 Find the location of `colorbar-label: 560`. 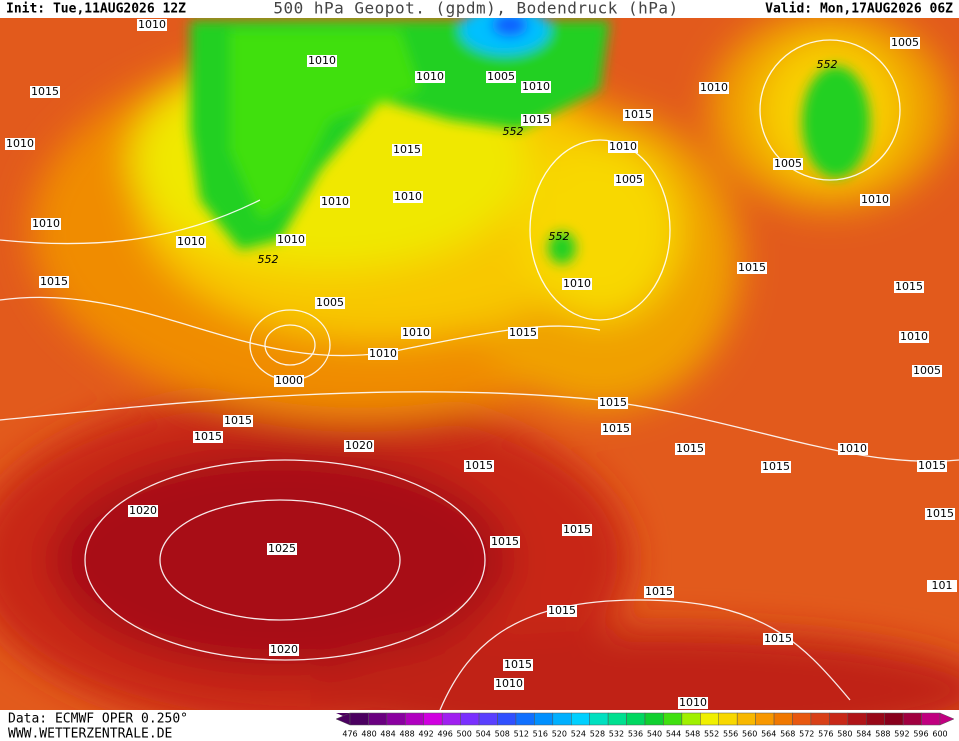

colorbar-label: 560 is located at coordinates (749, 734).